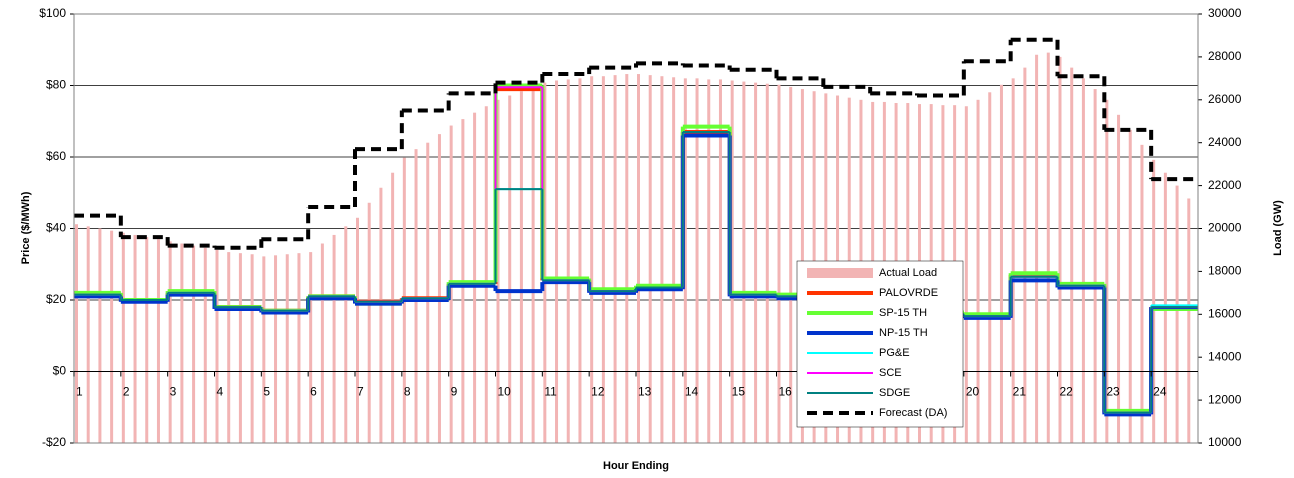  Describe the element at coordinates (173, 392) in the screenshot. I see `x-tick-label: 3` at that location.